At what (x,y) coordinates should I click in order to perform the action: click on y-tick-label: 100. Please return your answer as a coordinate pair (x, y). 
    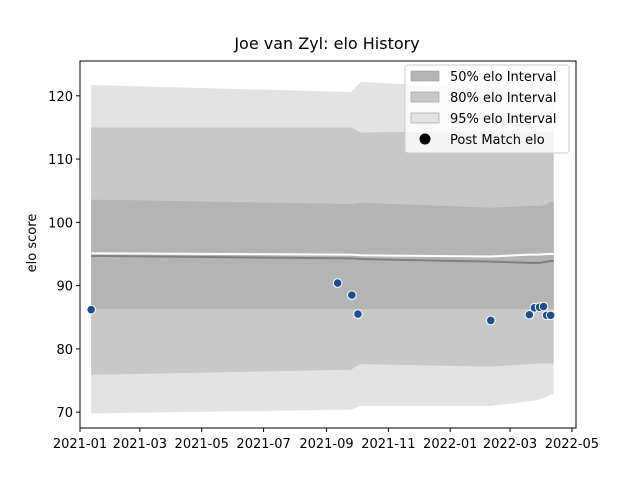
    Looking at the image, I should click on (60, 223).